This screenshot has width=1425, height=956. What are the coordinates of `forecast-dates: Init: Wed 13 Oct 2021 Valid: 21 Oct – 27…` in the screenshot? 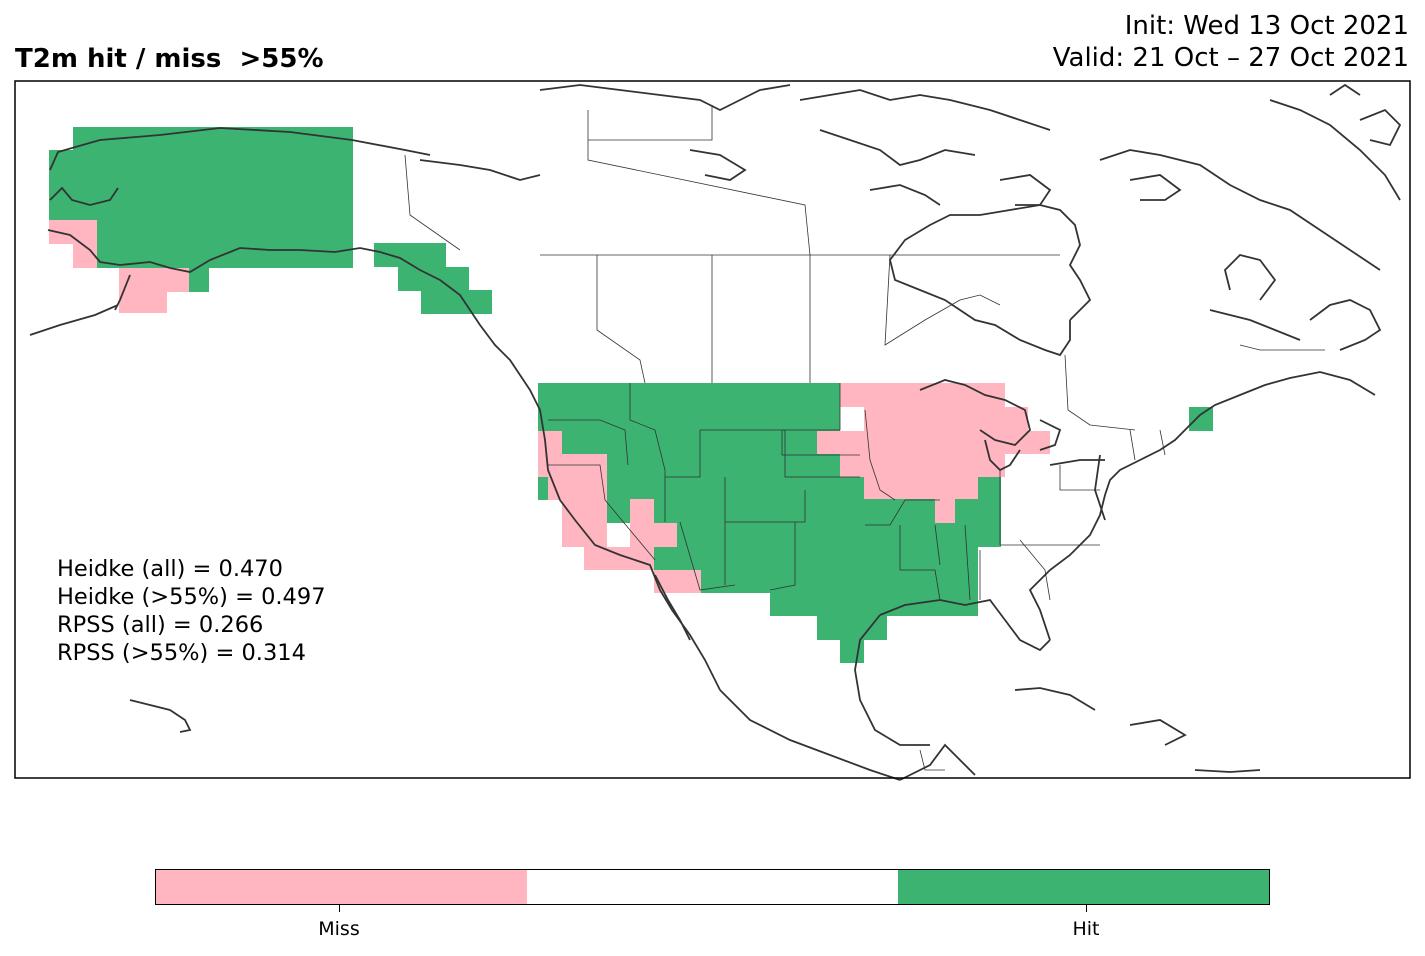 It's located at (1231, 42).